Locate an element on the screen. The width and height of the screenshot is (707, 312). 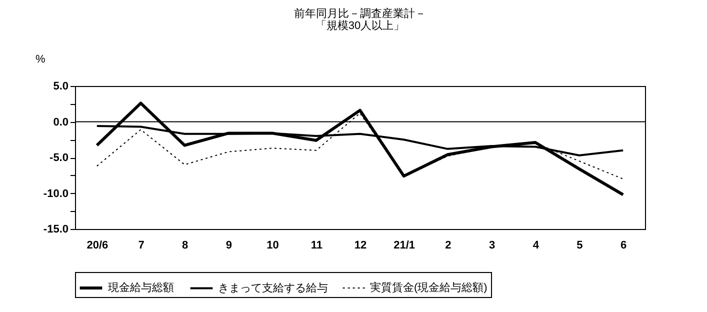
legend-label: 現金給与総額 is located at coordinates (141, 287).